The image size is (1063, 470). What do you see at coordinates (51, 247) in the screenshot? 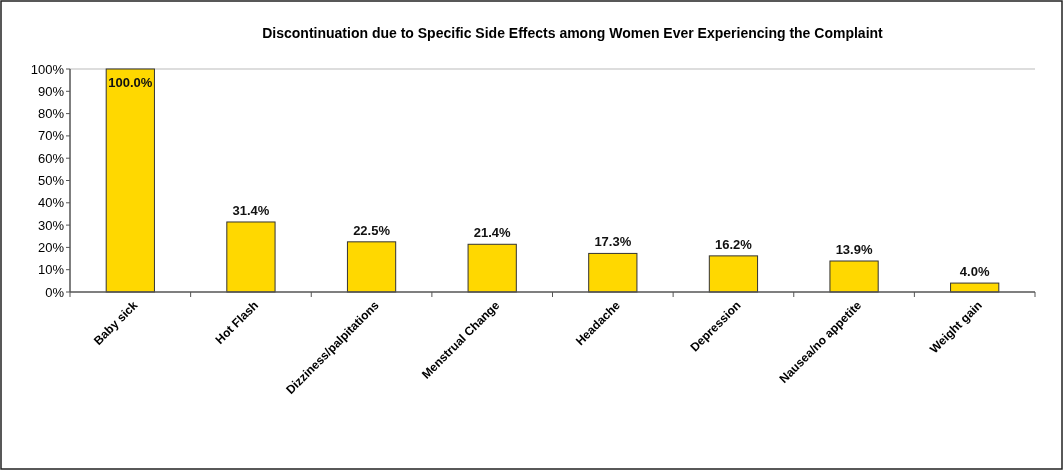
I see `y-tick-label: 20%` at bounding box center [51, 247].